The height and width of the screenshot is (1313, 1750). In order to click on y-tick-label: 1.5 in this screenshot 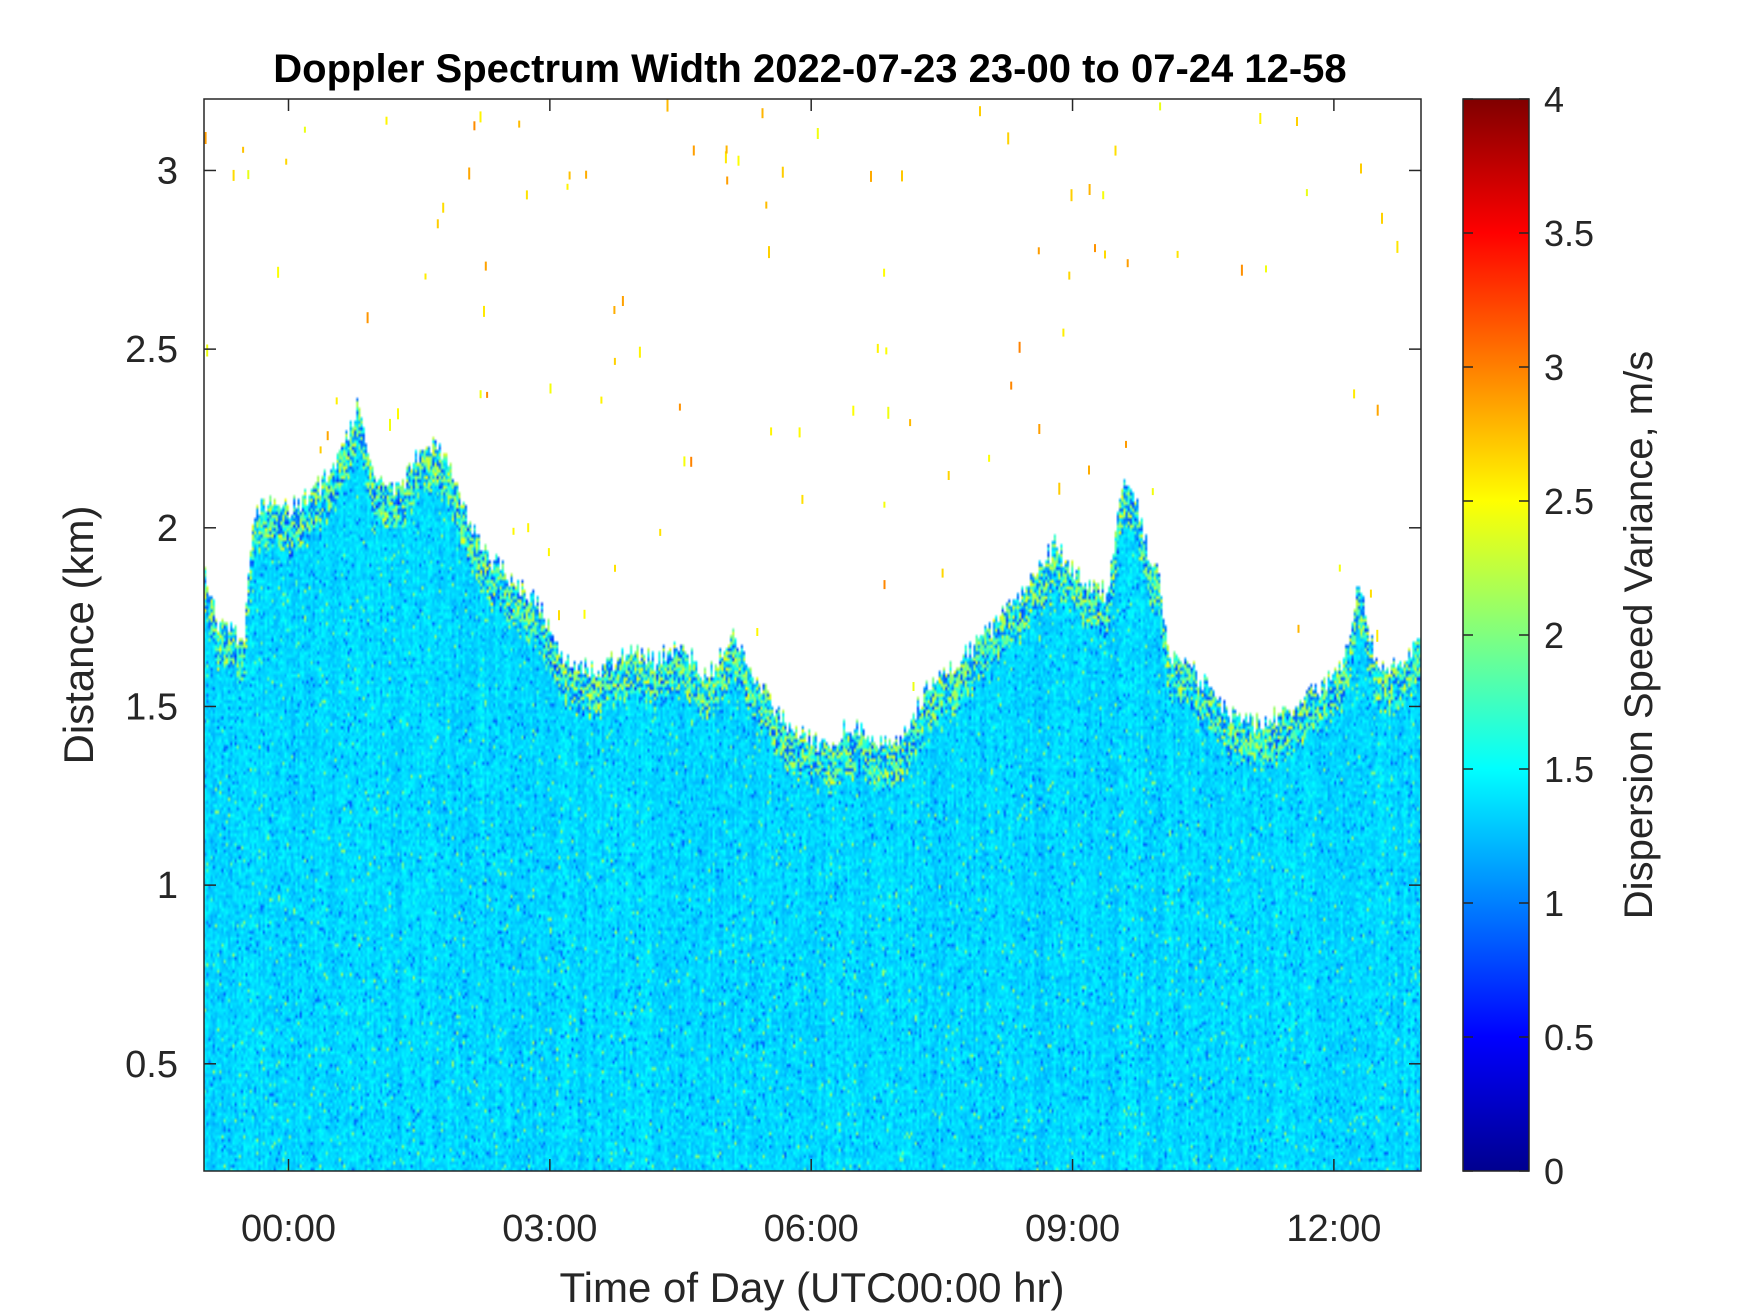, I will do `click(151, 707)`.